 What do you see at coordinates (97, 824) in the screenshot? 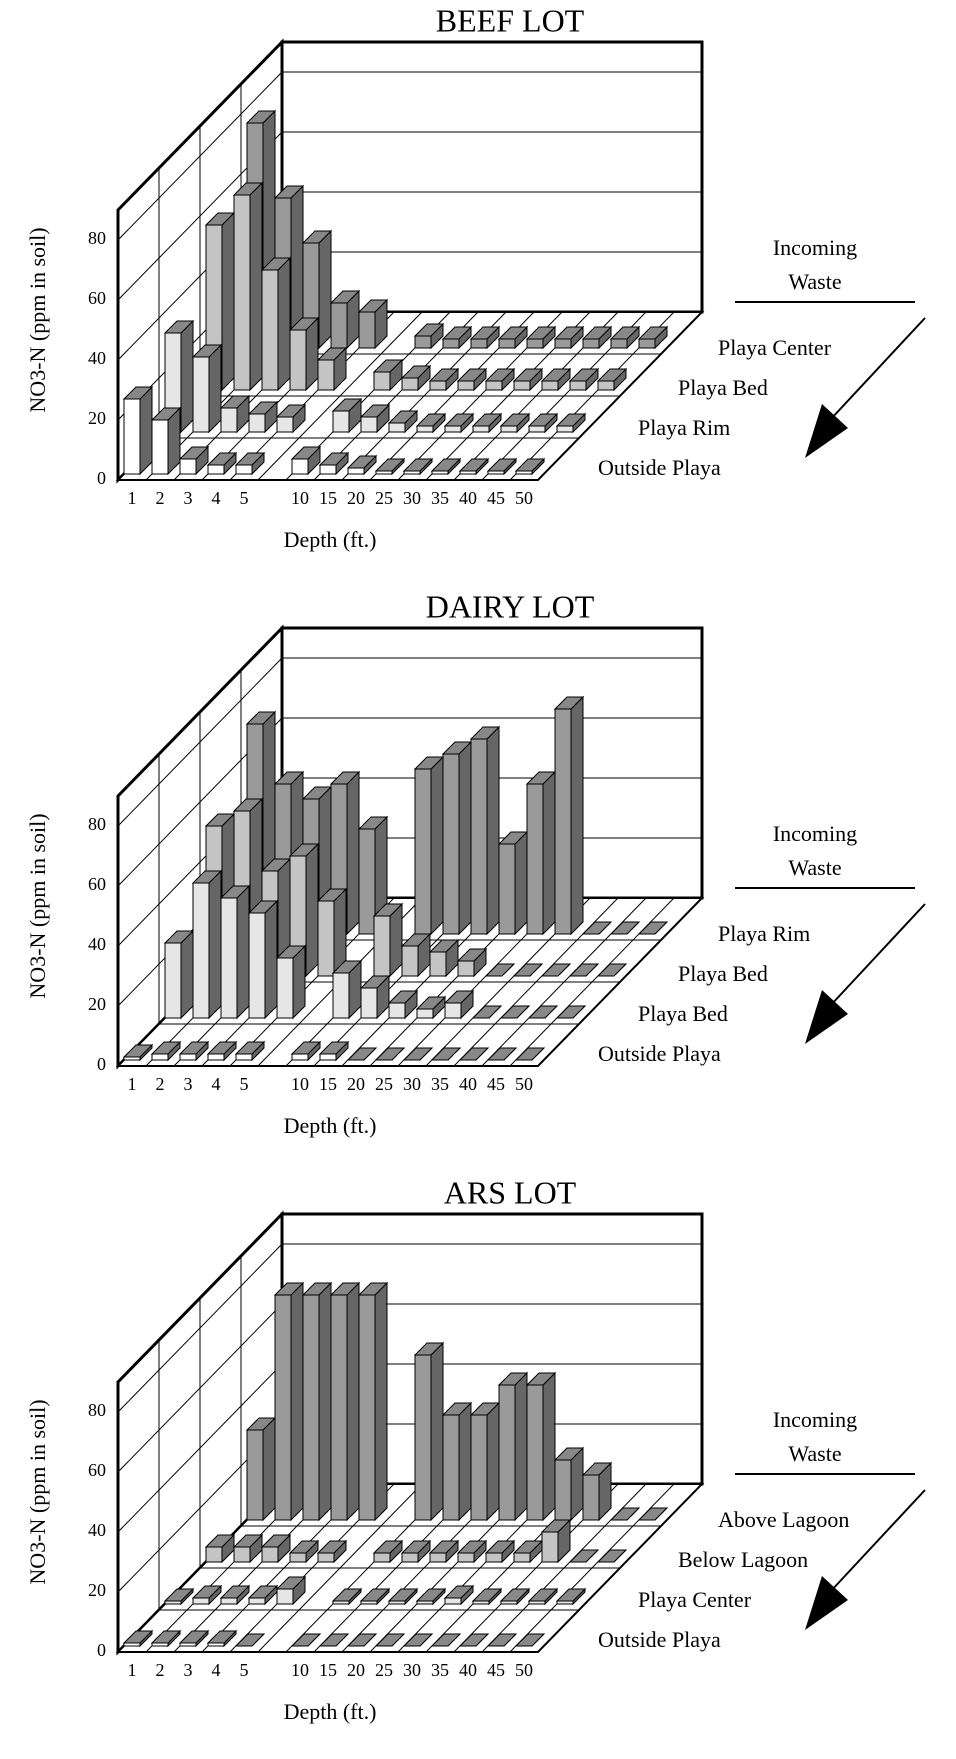
I see `y-tick-label: 80` at bounding box center [97, 824].